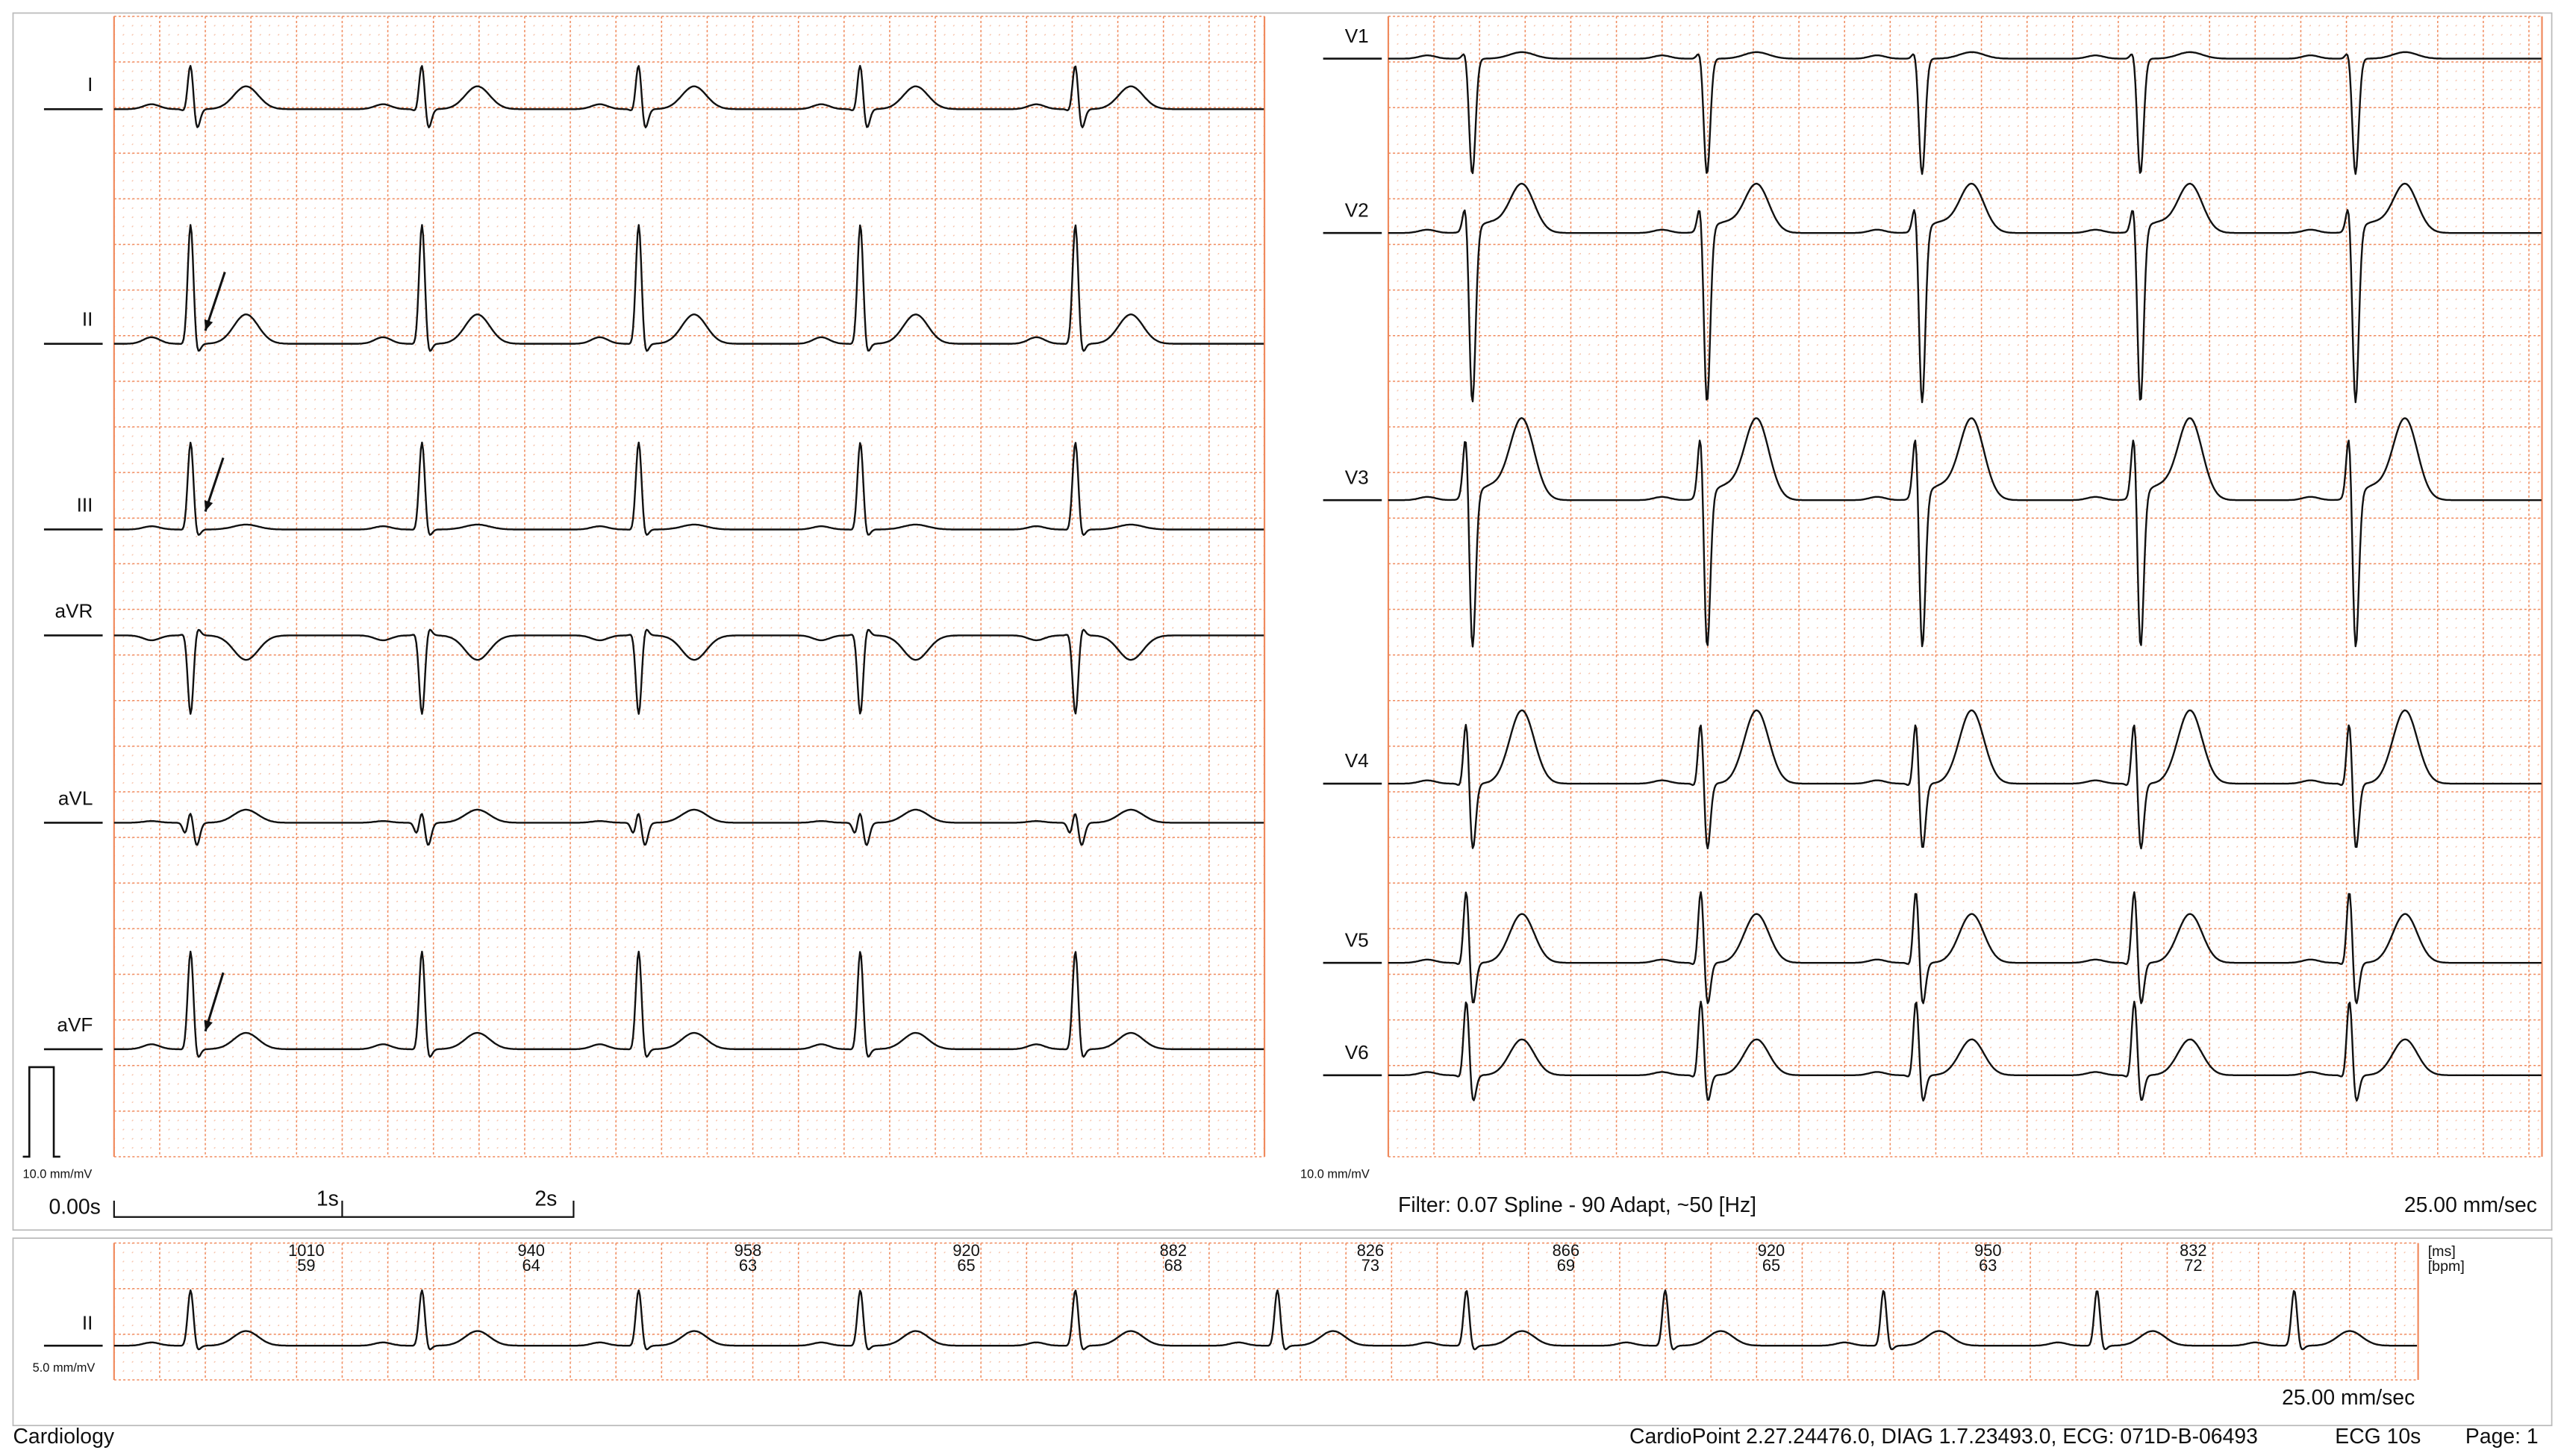 The height and width of the screenshot is (1456, 2555). What do you see at coordinates (545, 1198) in the screenshot?
I see `time-mark: 2s` at bounding box center [545, 1198].